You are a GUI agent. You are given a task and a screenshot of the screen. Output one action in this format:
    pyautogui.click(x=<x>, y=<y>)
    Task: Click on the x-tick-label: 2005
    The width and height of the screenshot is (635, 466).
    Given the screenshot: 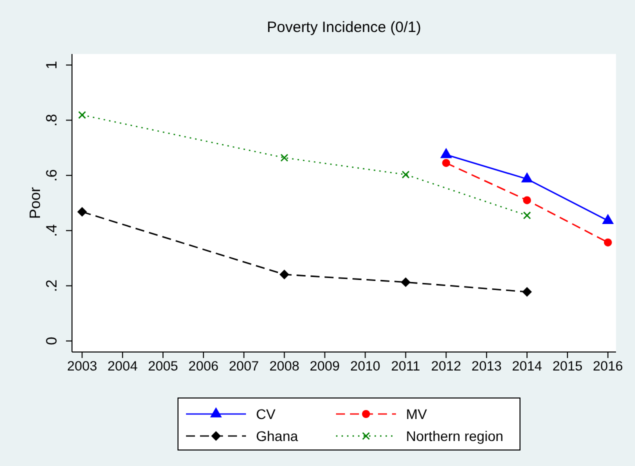 What is the action you would take?
    pyautogui.click(x=163, y=366)
    